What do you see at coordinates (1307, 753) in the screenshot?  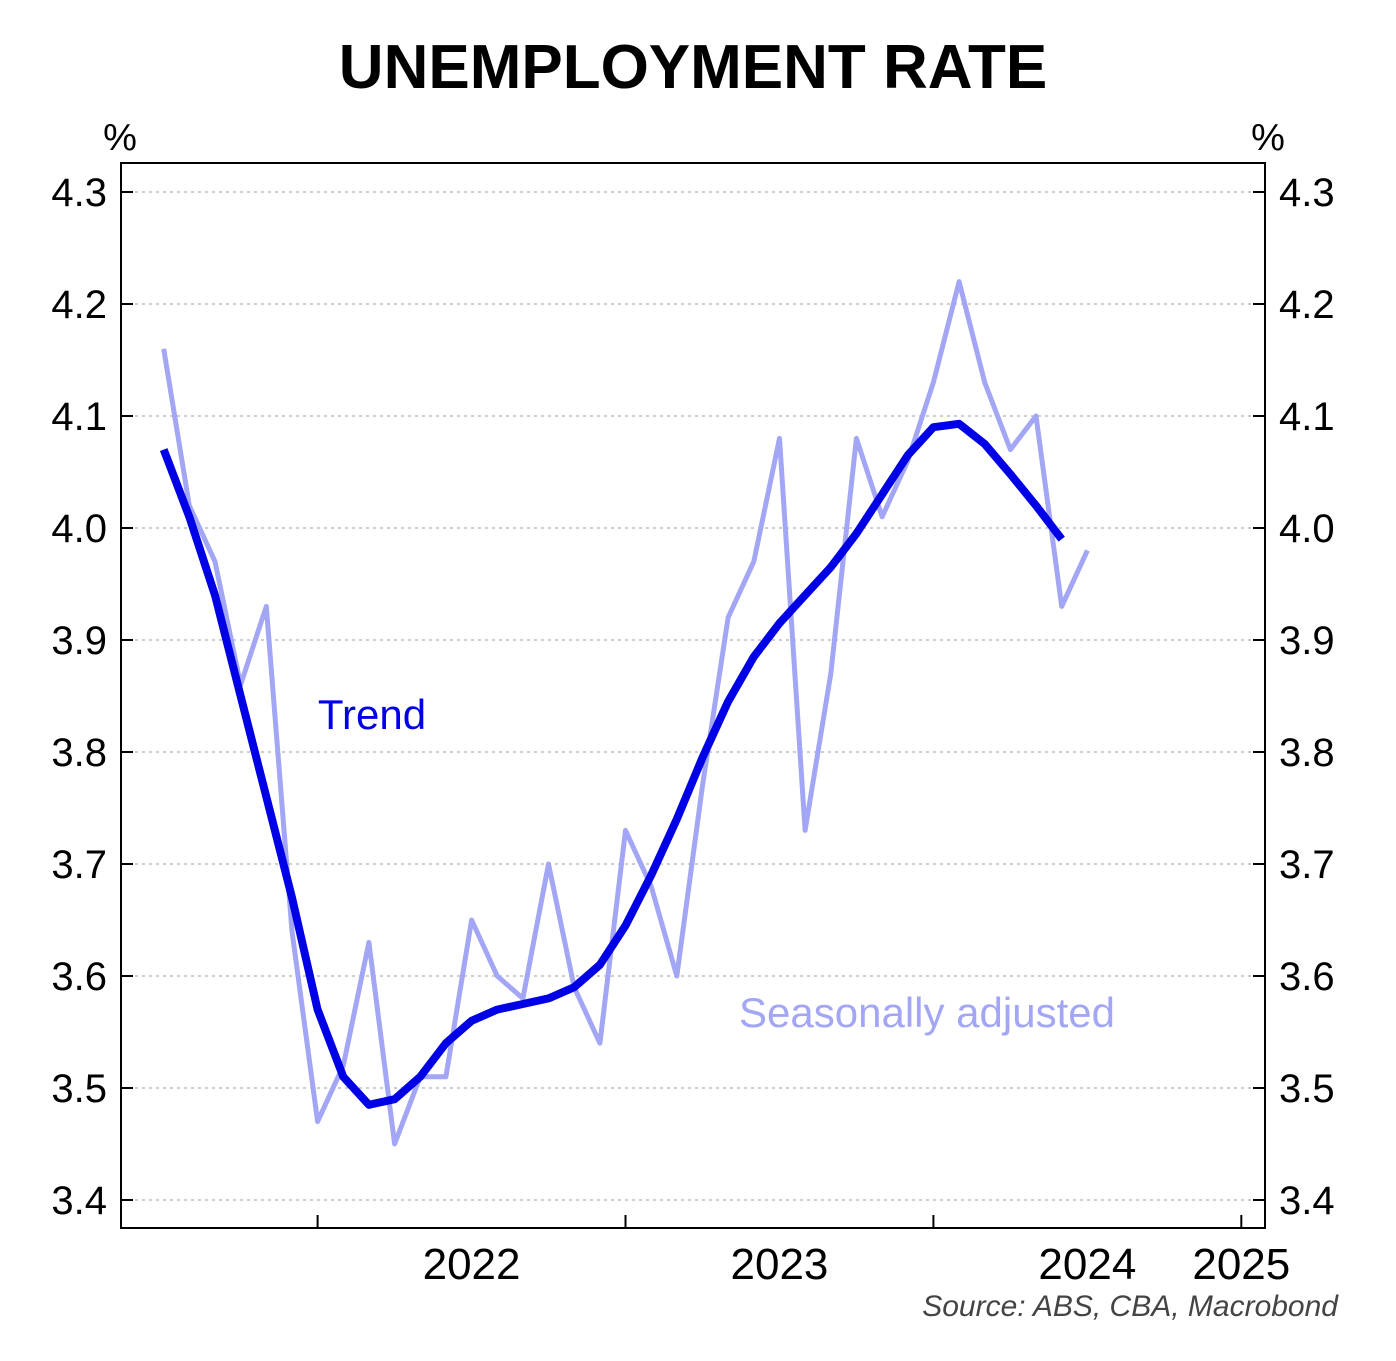 I see `y-tick-label-right: 3.8` at bounding box center [1307, 753].